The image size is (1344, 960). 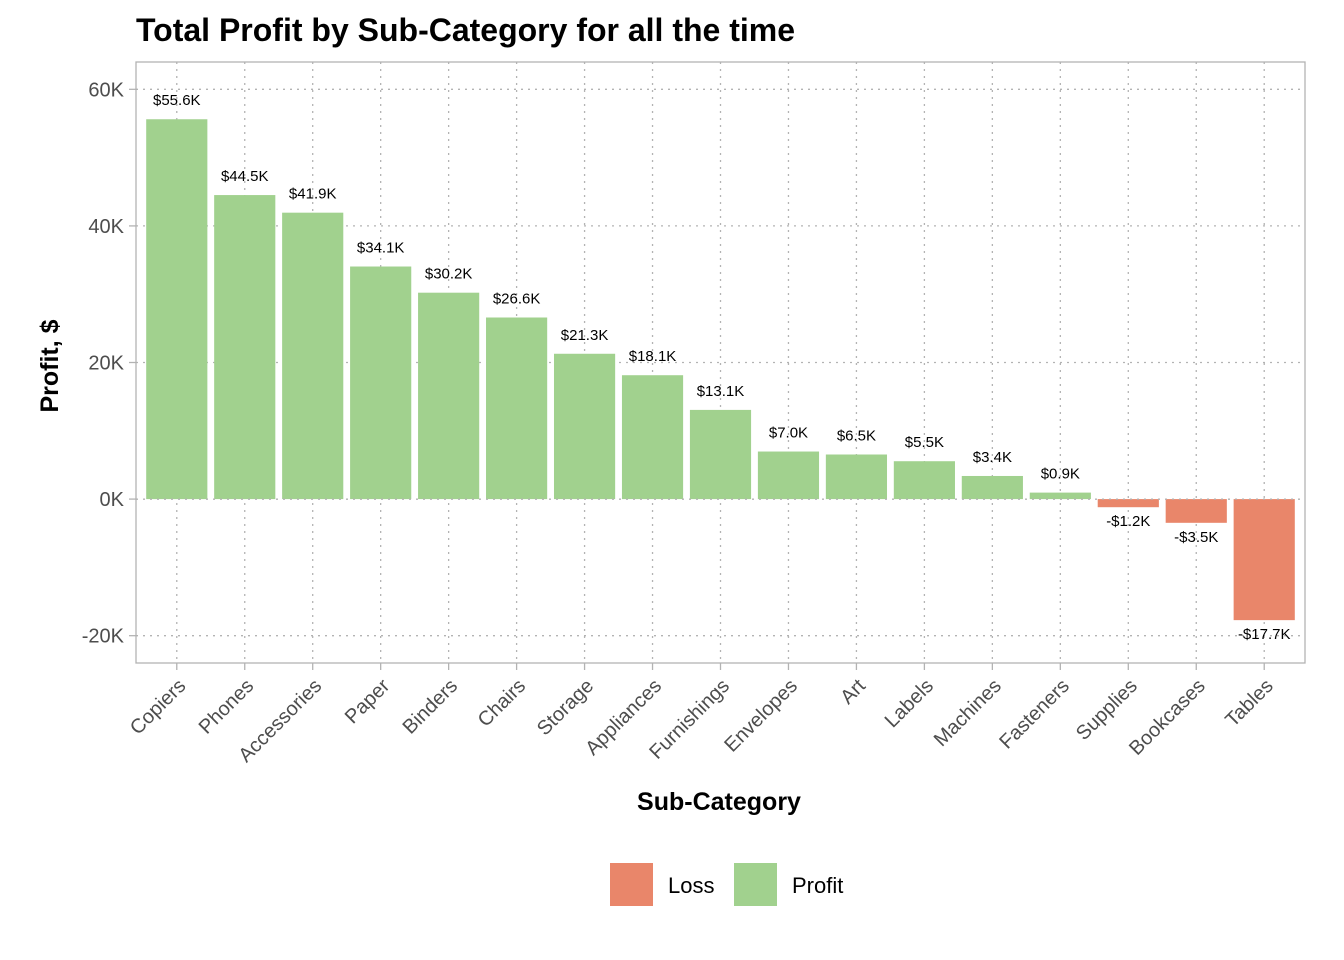 What do you see at coordinates (227, 707) in the screenshot?
I see `x-tick-label: Phones` at bounding box center [227, 707].